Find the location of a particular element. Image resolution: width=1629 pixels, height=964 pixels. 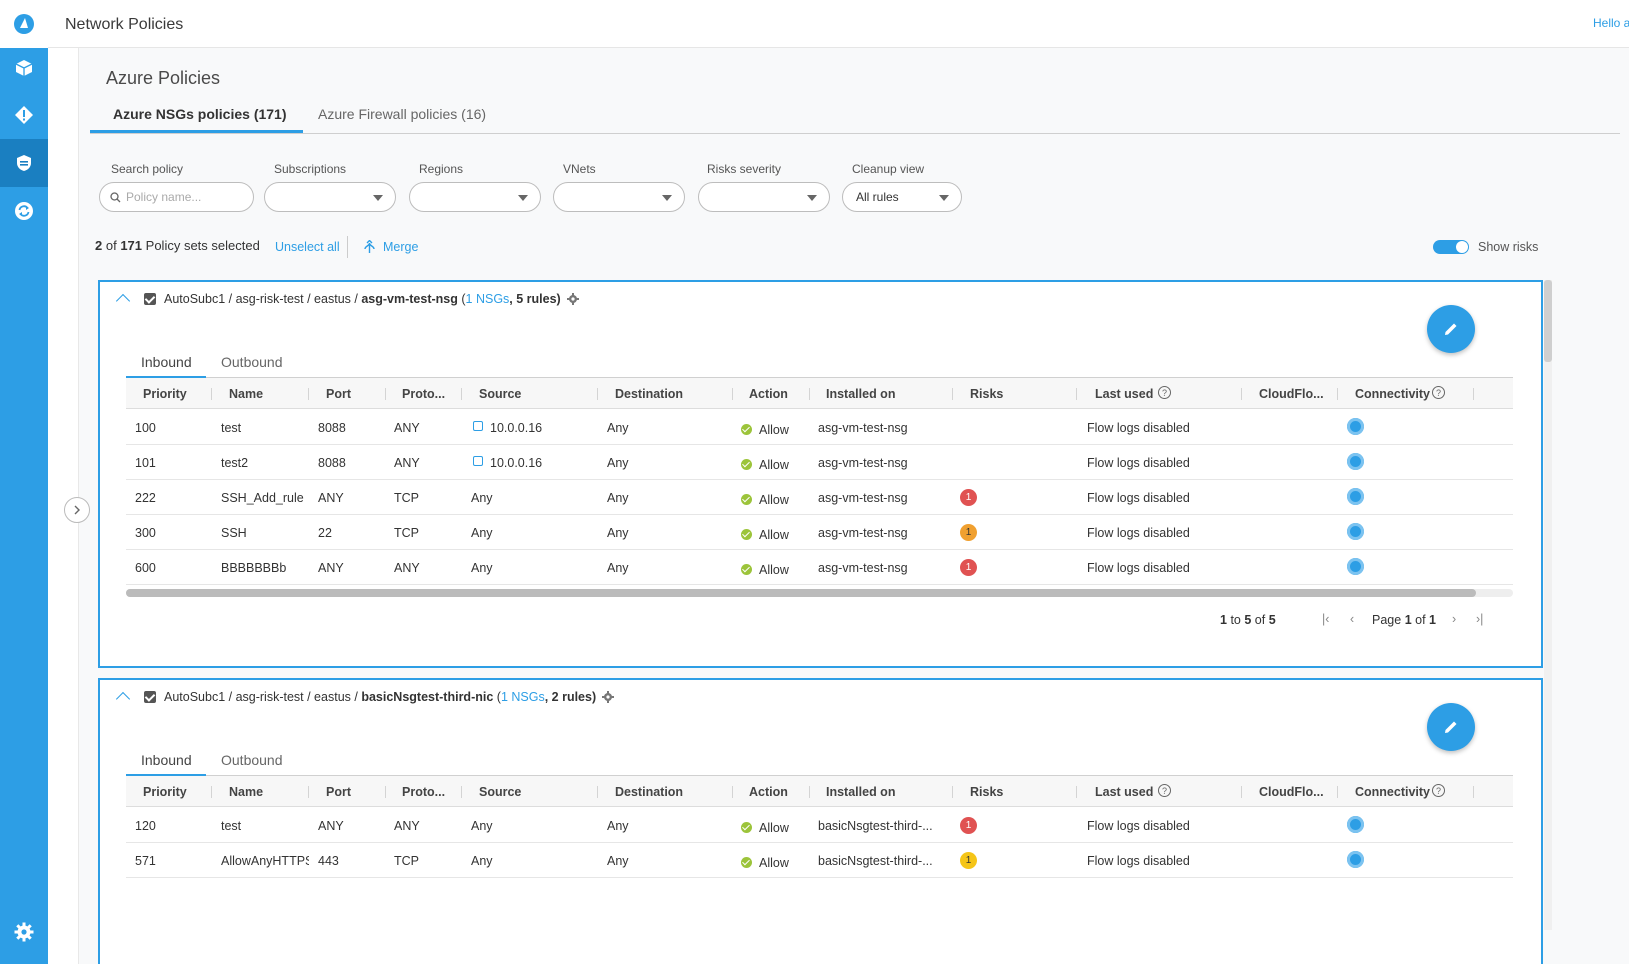

user-greeting: Hello a is located at coordinates (1611, 23).